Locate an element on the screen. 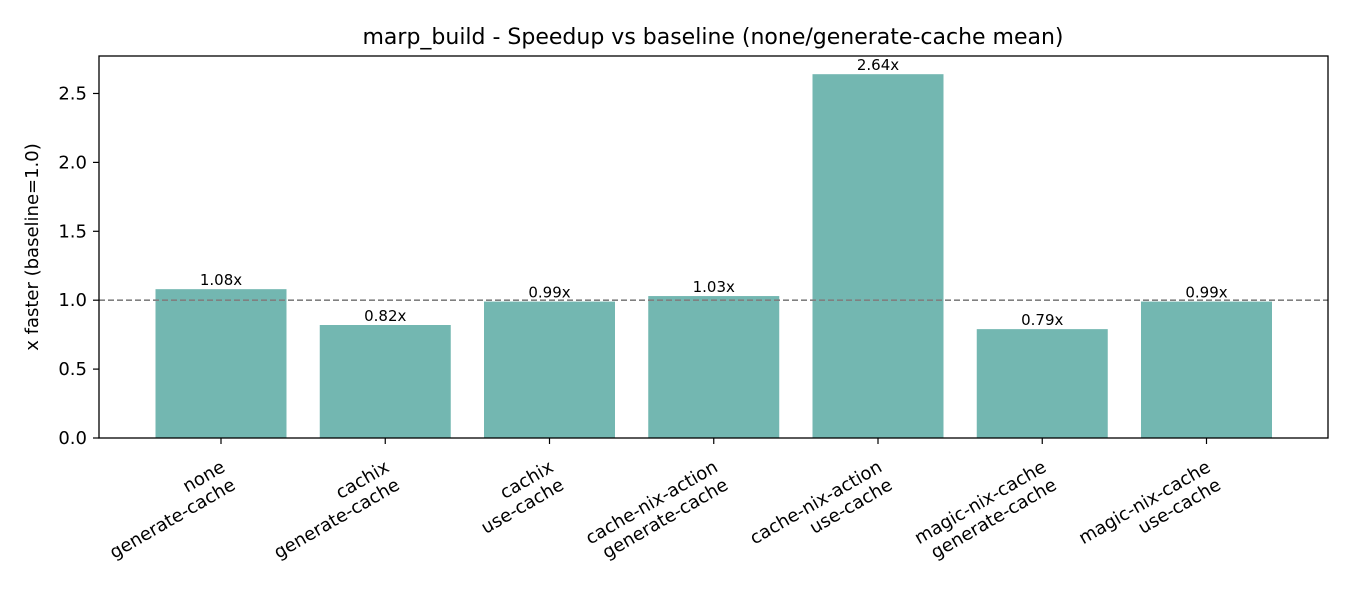 The height and width of the screenshot is (600, 1350). y-tick-label-5: 2.5 is located at coordinates (72, 93).